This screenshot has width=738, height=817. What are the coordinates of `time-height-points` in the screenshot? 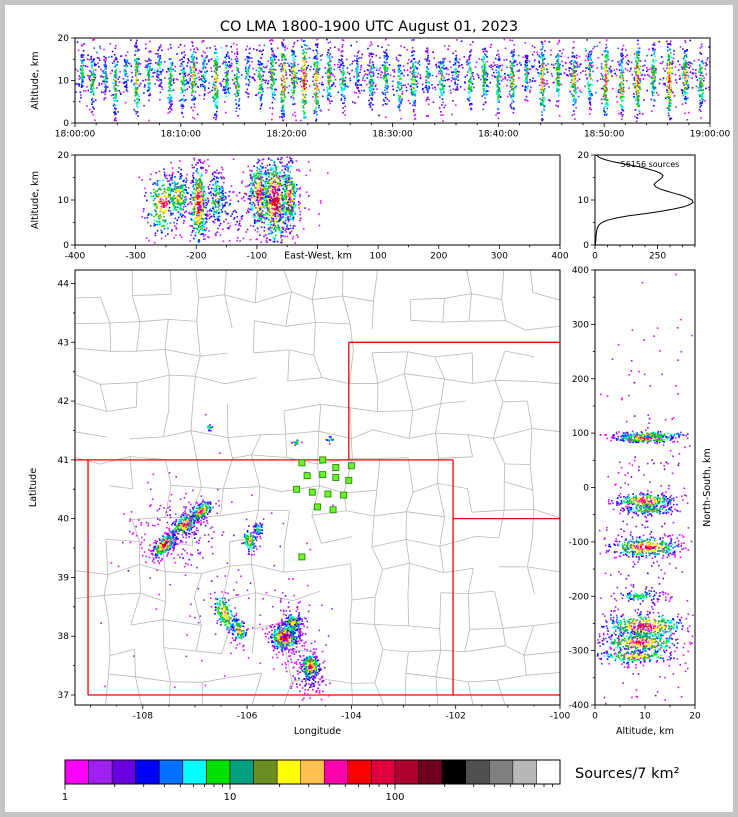 It's located at (392, 80).